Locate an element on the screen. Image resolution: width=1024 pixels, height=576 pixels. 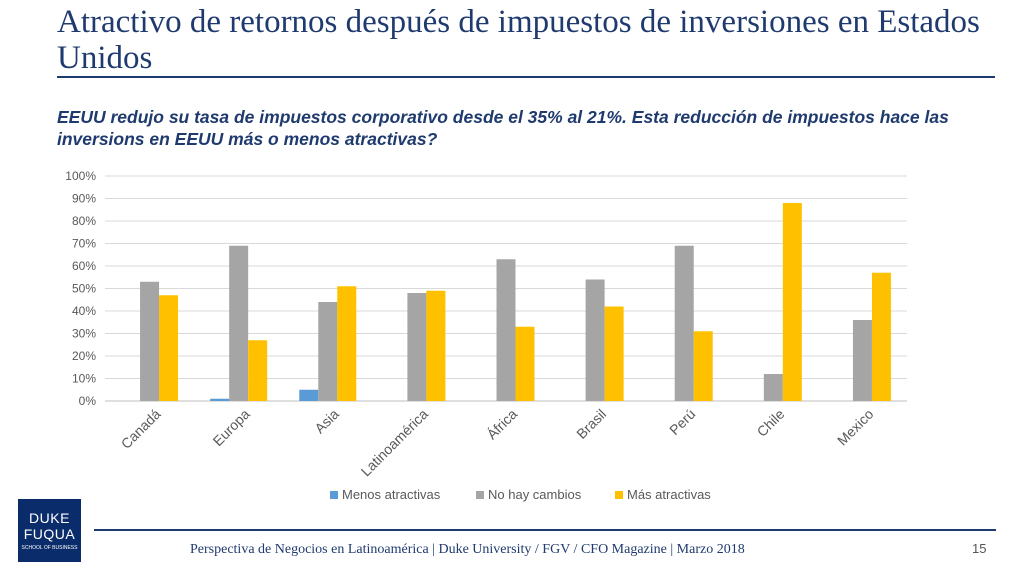
x-tick-label: Brasil is located at coordinates (591, 424).